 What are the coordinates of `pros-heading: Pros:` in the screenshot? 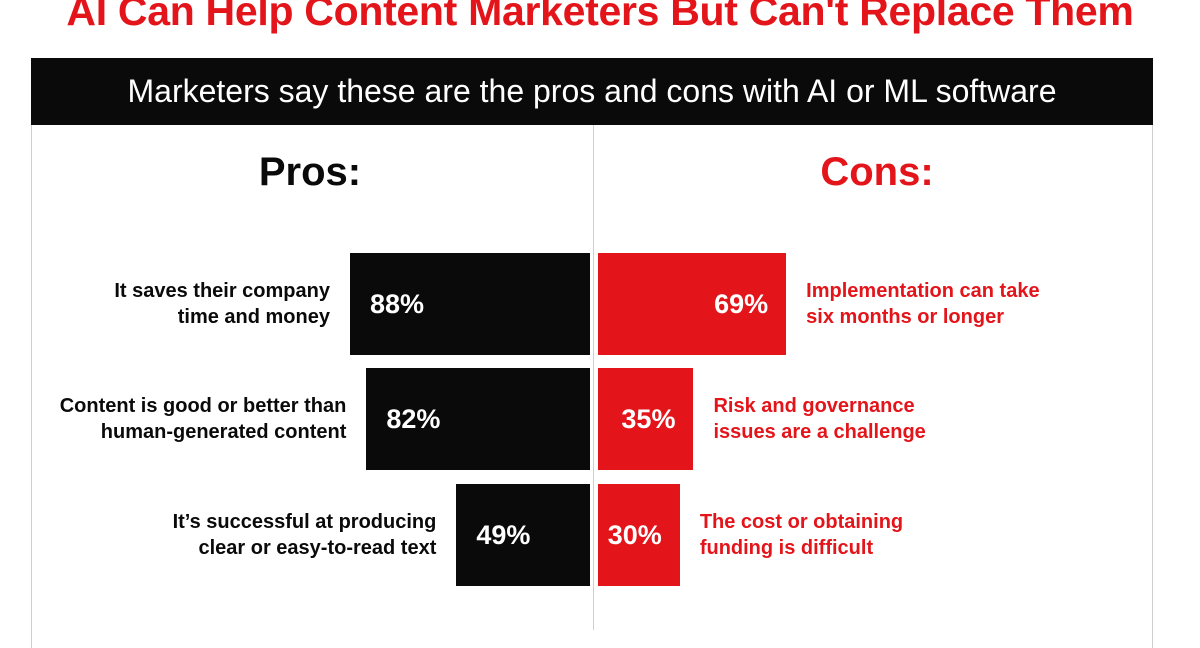 It's located at (310, 172).